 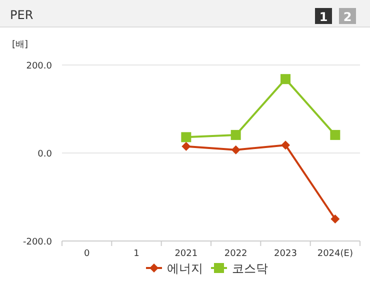 What do you see at coordinates (87, 254) in the screenshot?
I see `x-tick-label: 0` at bounding box center [87, 254].